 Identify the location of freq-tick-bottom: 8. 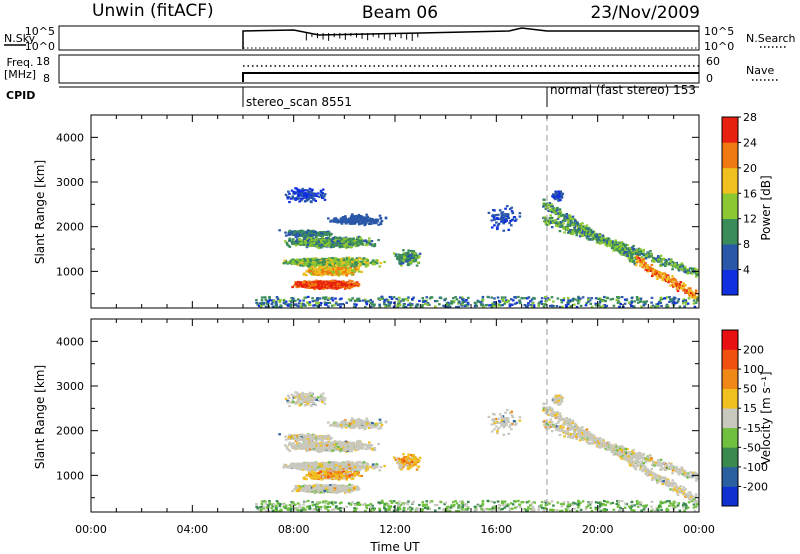
(46, 78).